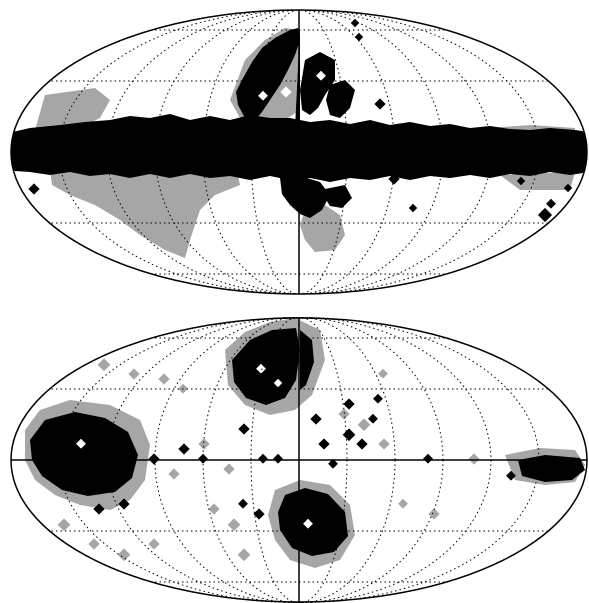 This screenshot has height=603, width=589. What do you see at coordinates (194, 446) in the screenshot?
I see `bottom-white-holes` at bounding box center [194, 446].